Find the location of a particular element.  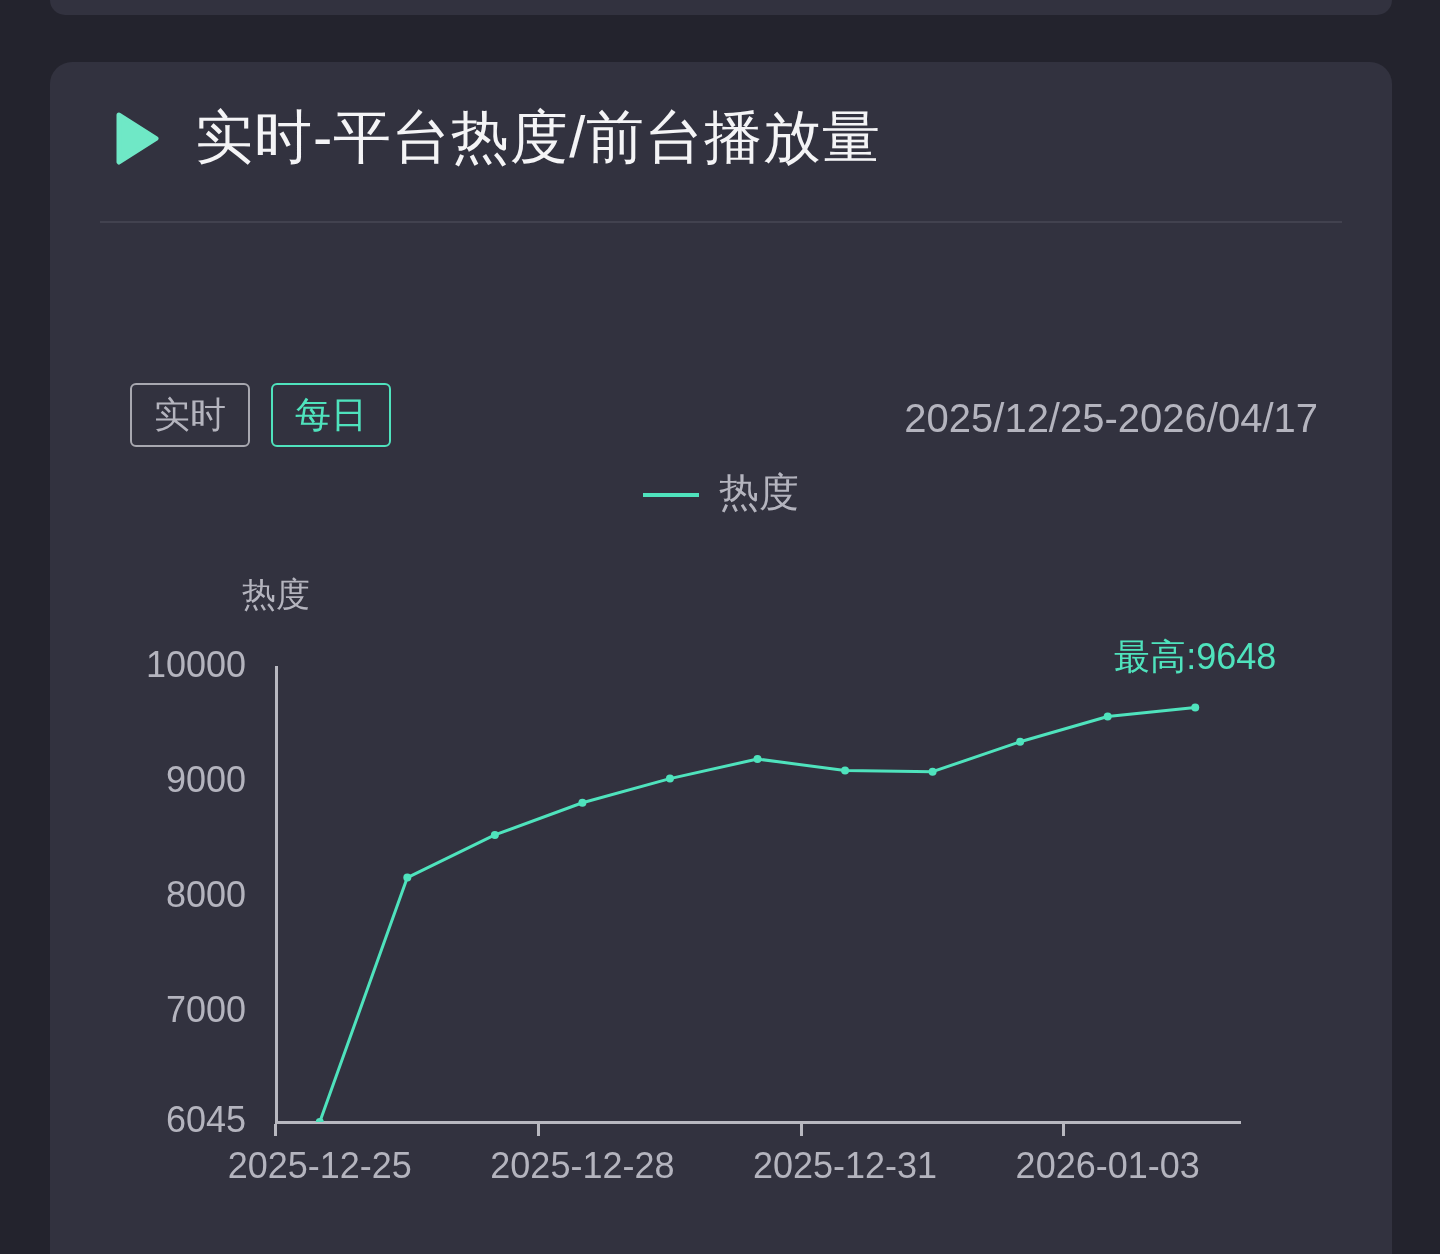

y-tick-label: 8000 is located at coordinates (205, 895).